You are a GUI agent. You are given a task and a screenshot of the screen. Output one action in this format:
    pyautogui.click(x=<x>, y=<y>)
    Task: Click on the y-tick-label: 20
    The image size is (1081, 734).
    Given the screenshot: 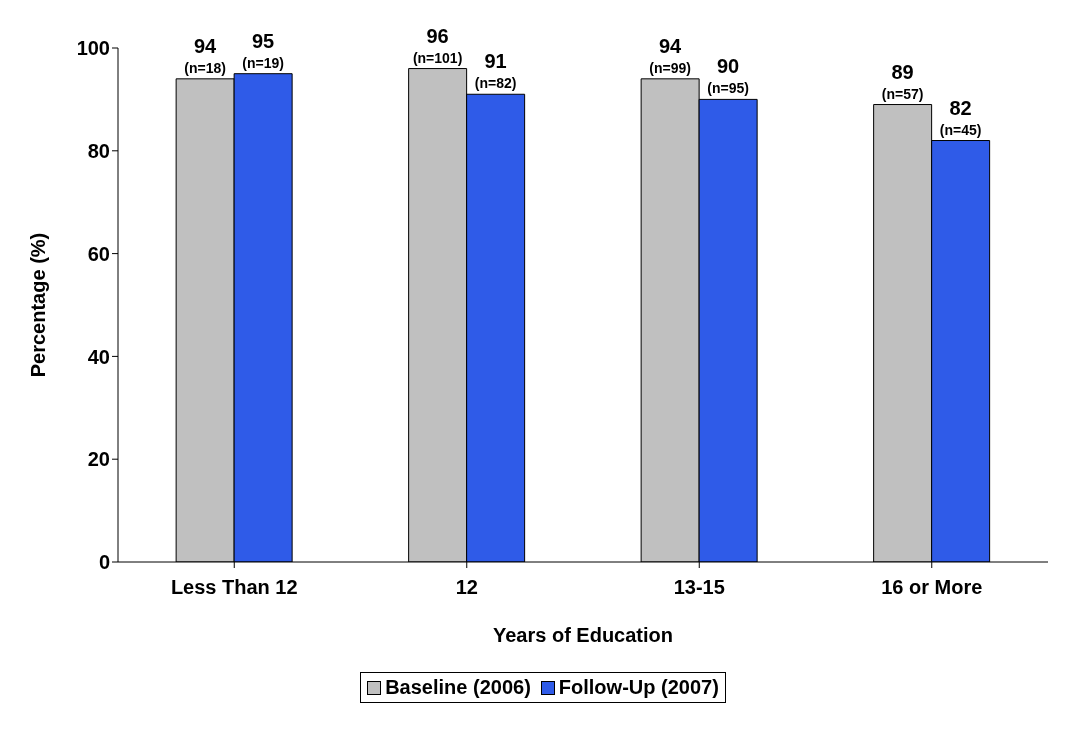 What is the action you would take?
    pyautogui.click(x=98, y=459)
    